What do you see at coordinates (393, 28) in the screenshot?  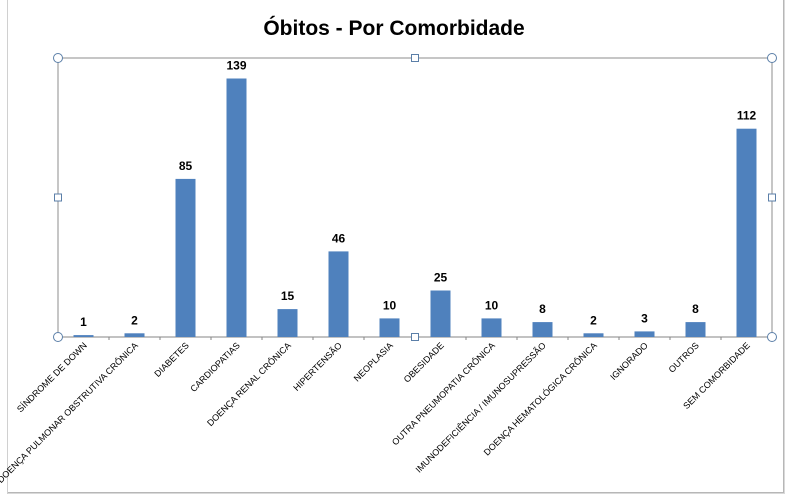 I see `chart-title: Óbitos - Por Comorbidade` at bounding box center [393, 28].